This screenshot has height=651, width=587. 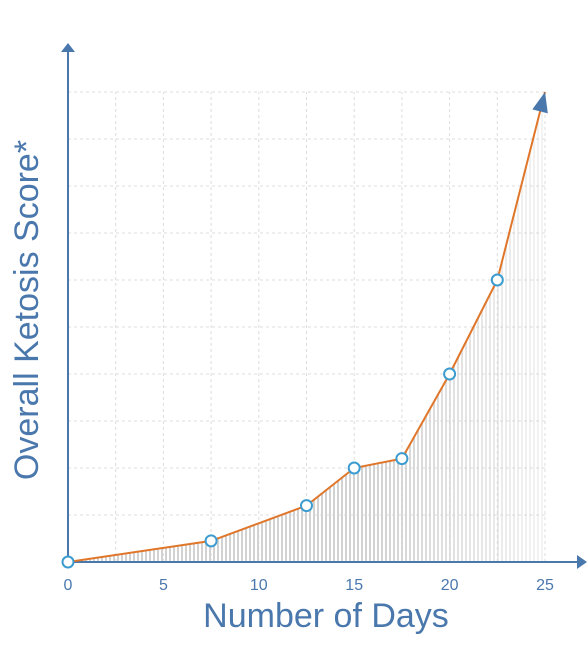 What do you see at coordinates (163, 585) in the screenshot?
I see `x-tick-label: 5` at bounding box center [163, 585].